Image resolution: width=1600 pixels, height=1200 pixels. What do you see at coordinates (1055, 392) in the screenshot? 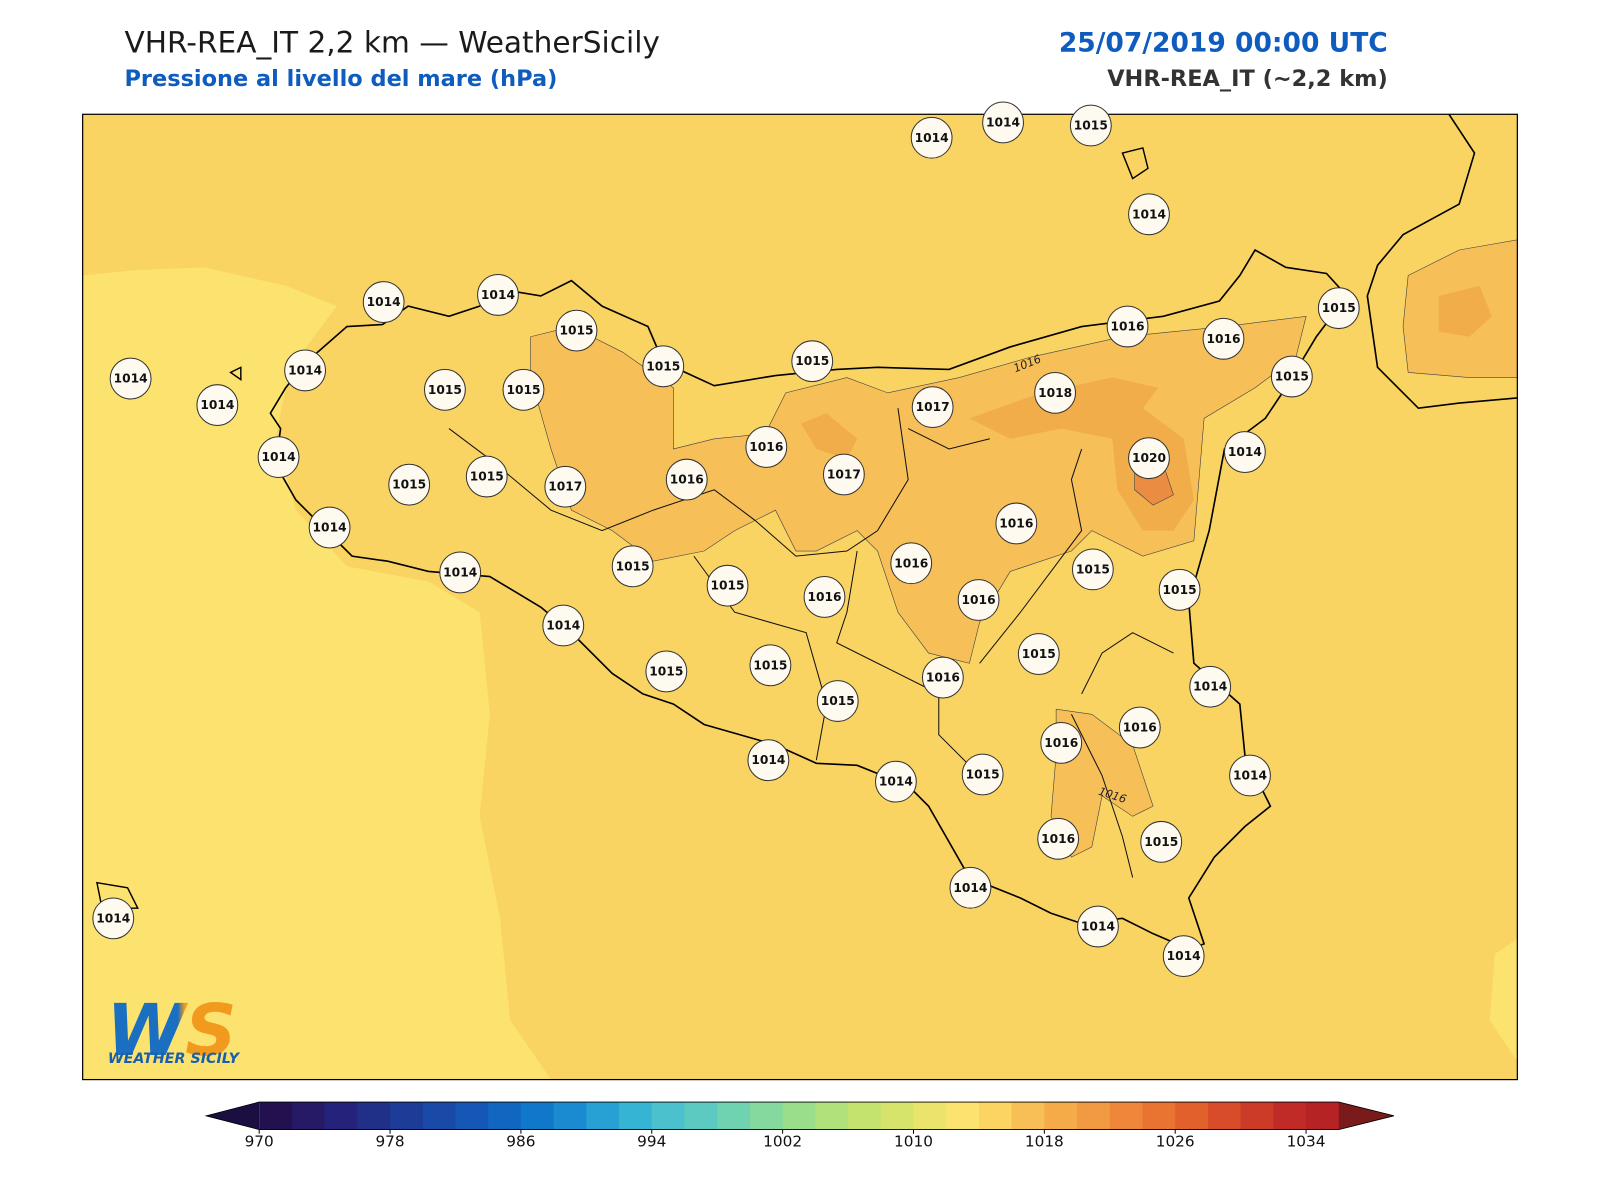
I see `station: 1018` at bounding box center [1055, 392].